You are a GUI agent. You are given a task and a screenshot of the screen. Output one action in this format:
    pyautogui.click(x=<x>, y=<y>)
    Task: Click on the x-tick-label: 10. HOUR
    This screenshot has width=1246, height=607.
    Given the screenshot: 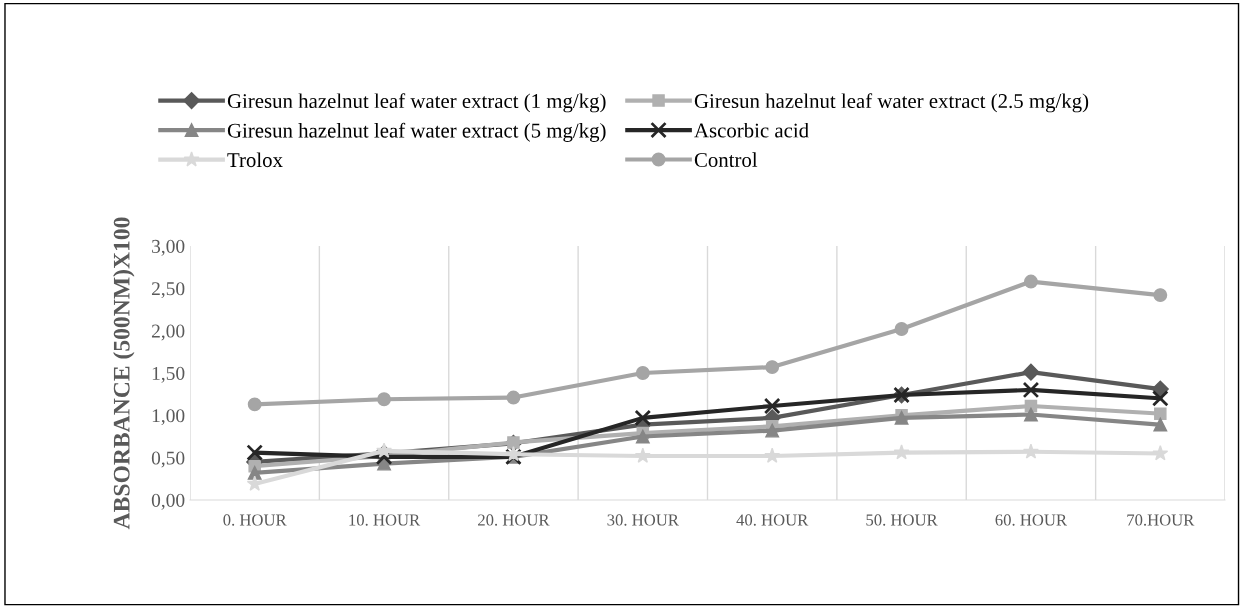 What is the action you would take?
    pyautogui.click(x=385, y=520)
    